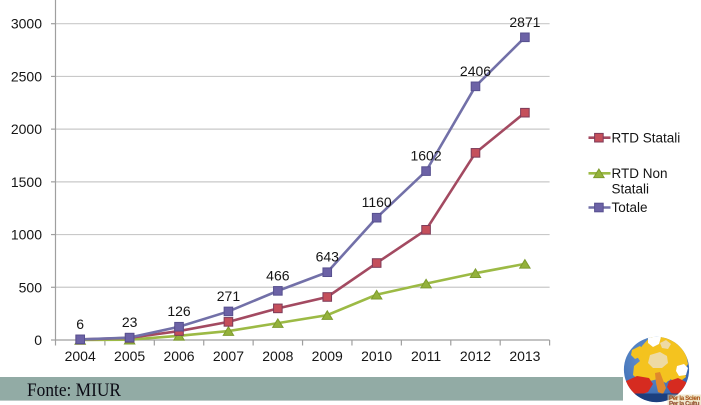 The height and width of the screenshot is (405, 701). What do you see at coordinates (631, 188) in the screenshot?
I see `svg-text: Statali` at bounding box center [631, 188].